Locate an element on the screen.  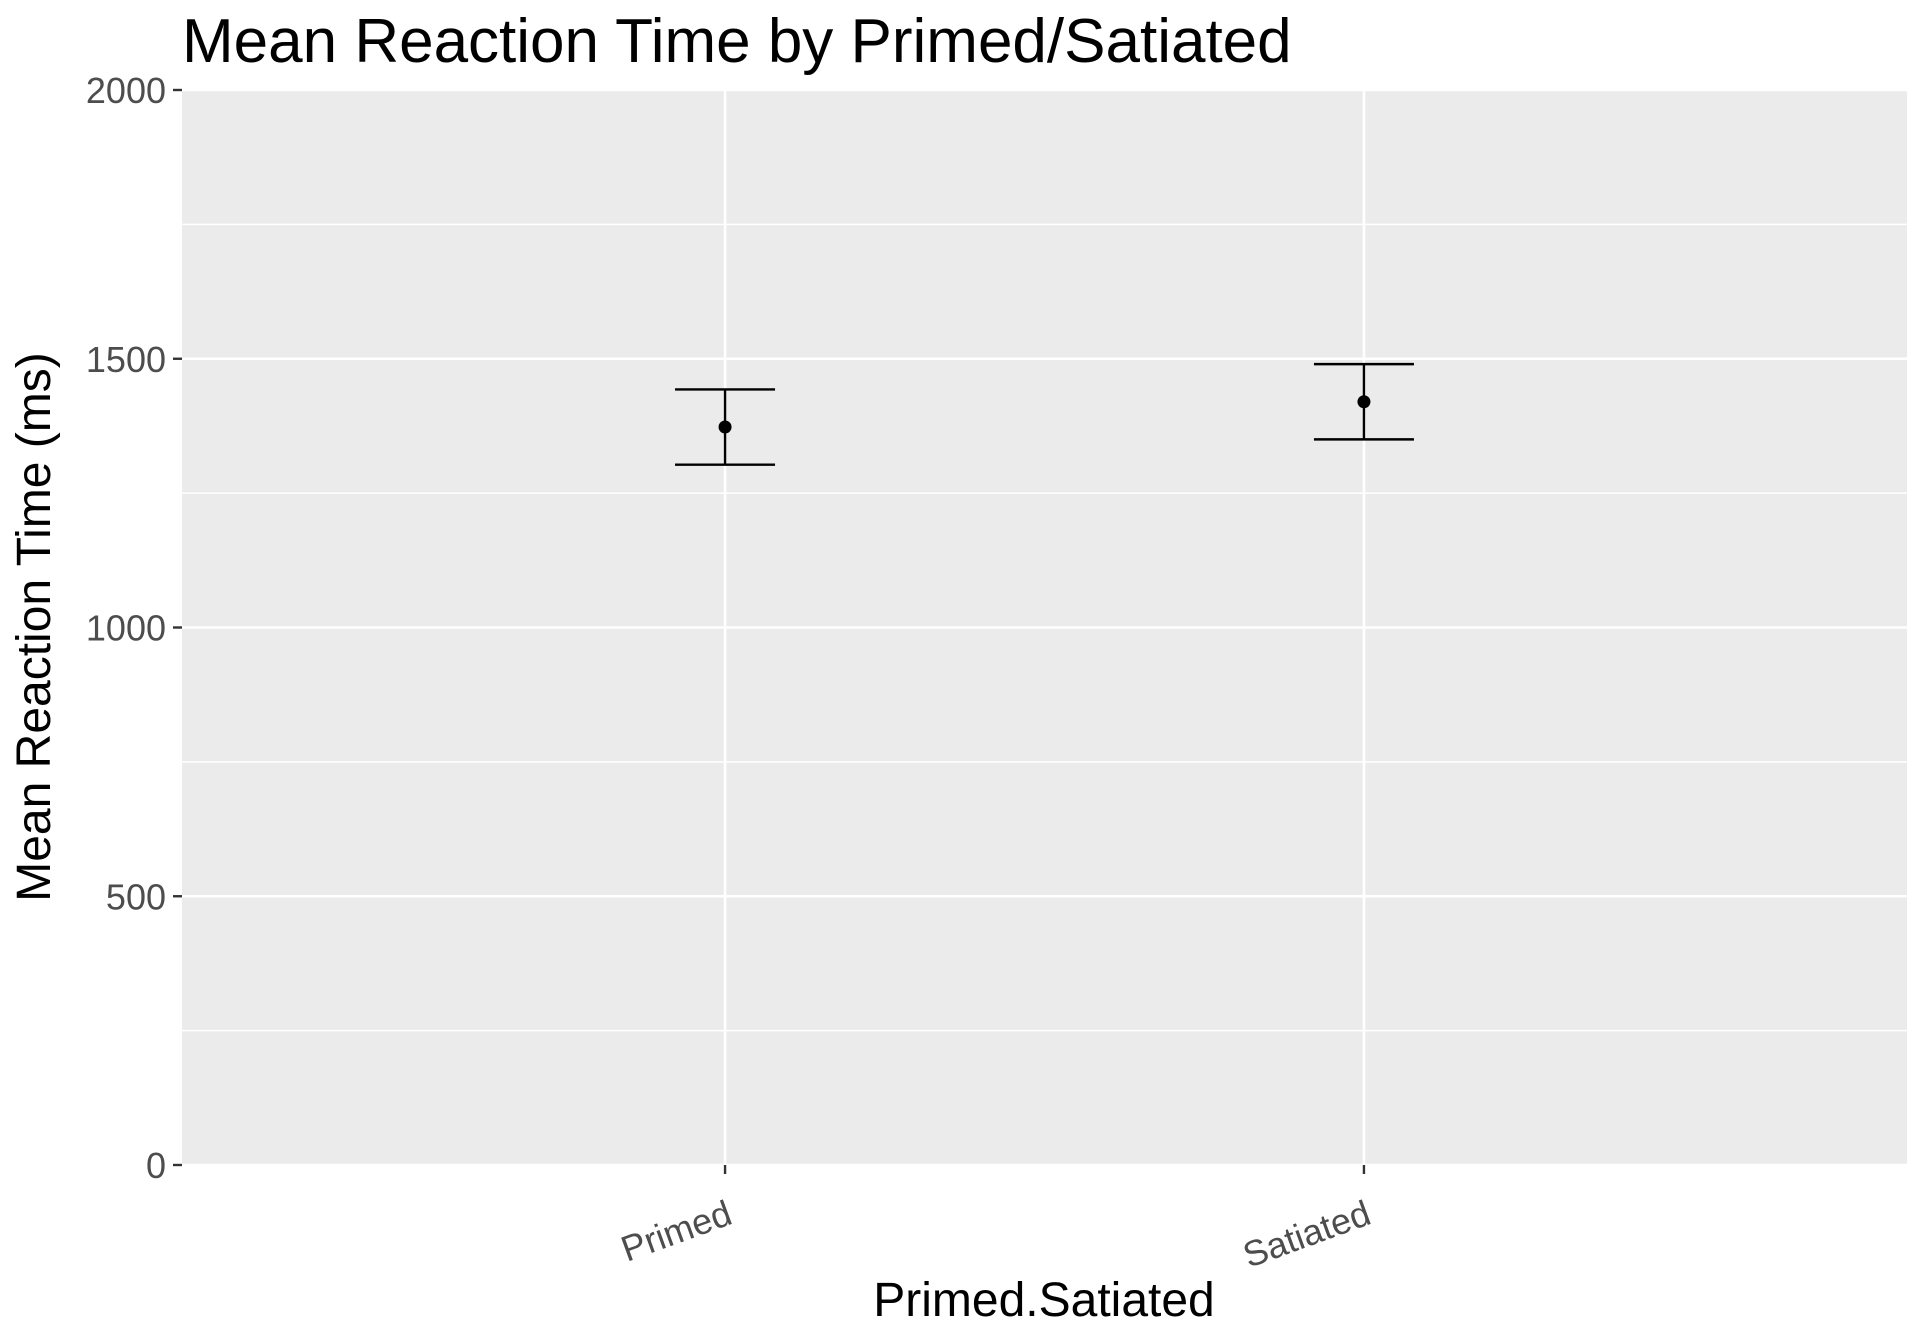
x-axis-tick-labels: Primed Satiated is located at coordinates (996, 1234).